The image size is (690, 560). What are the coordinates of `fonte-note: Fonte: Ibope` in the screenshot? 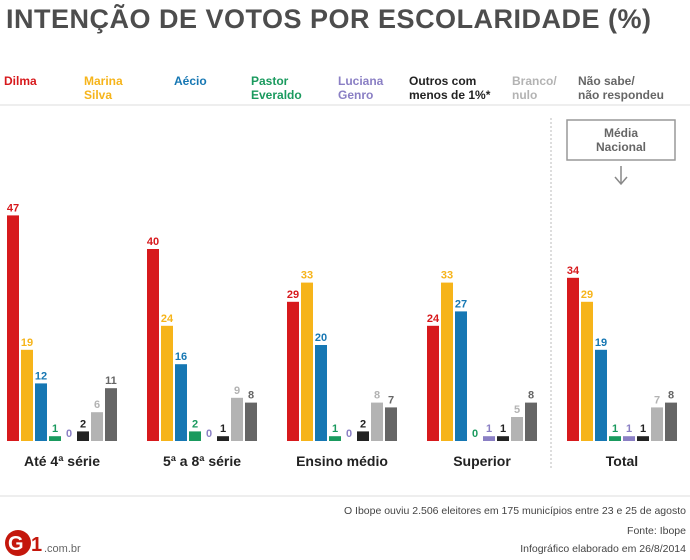 It's located at (656, 531).